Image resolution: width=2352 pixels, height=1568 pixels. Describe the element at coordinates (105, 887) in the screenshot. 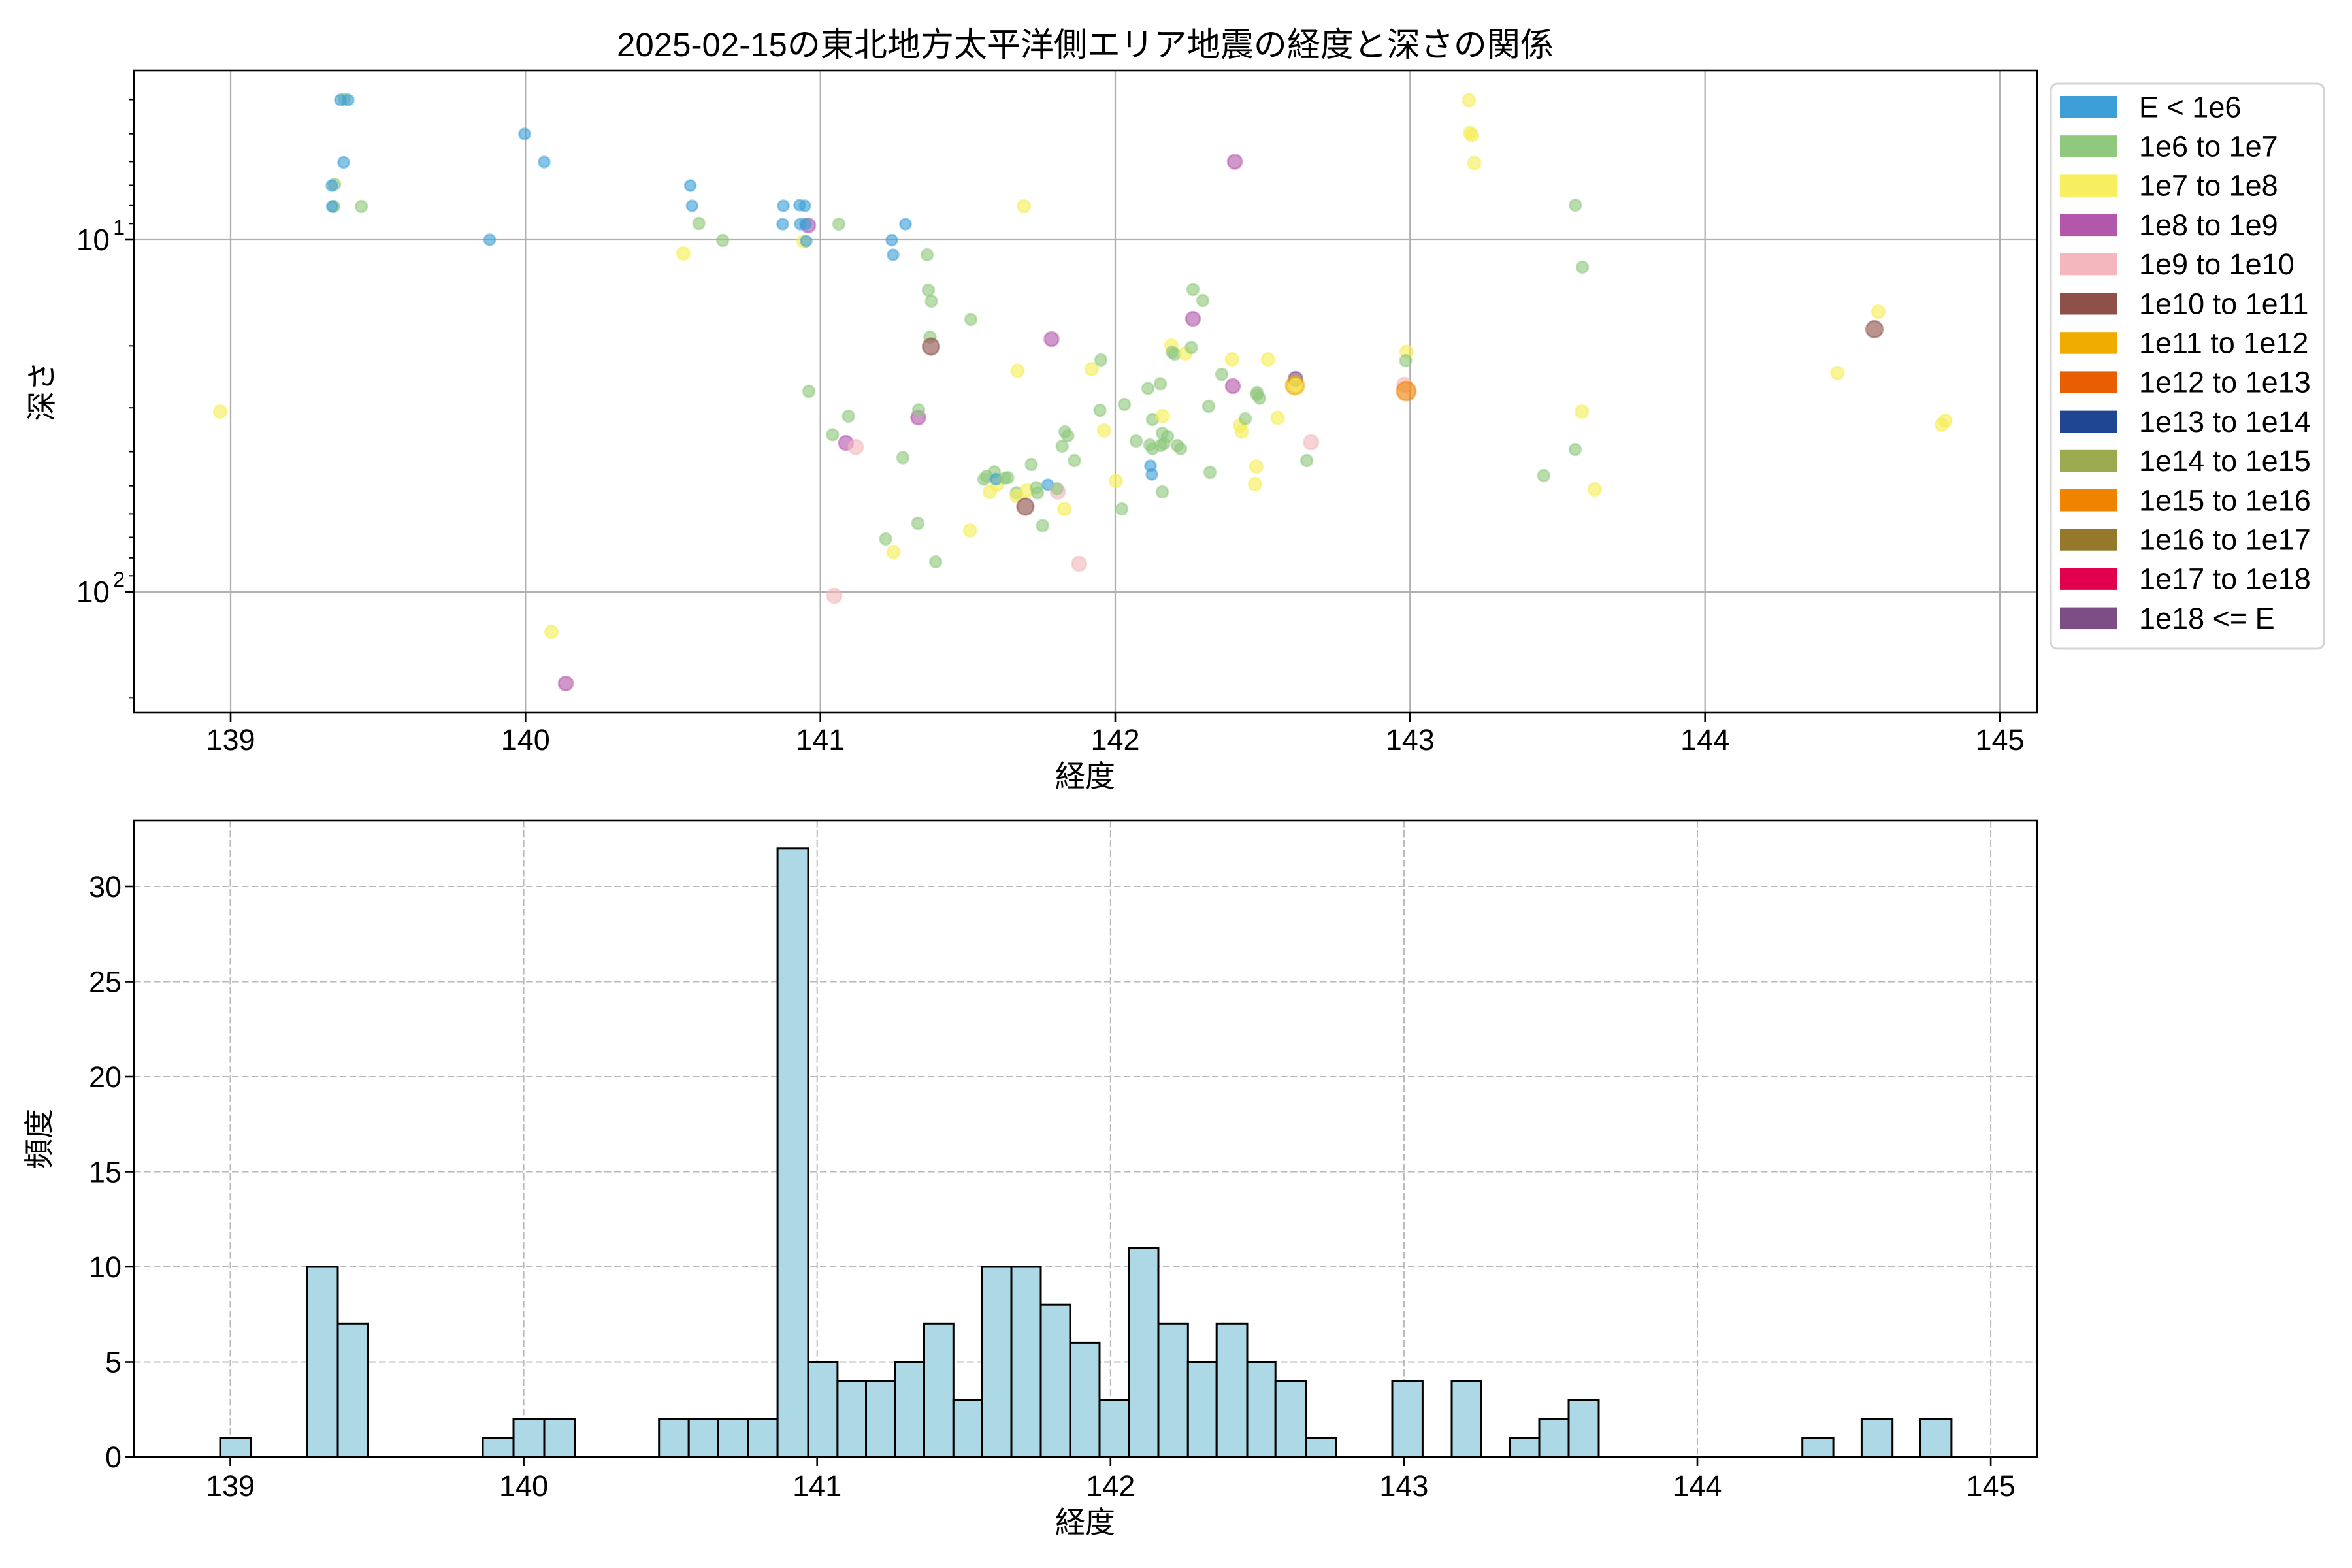

I see `svg-text: 30` at that location.